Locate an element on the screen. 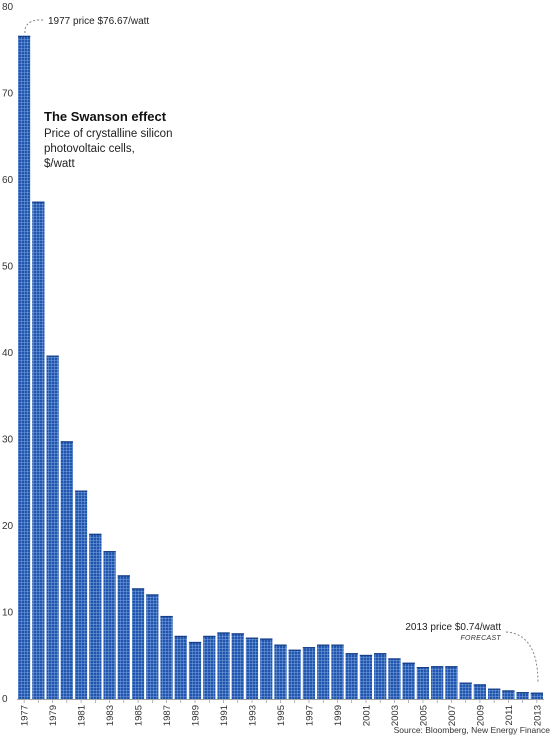 The width and height of the screenshot is (555, 738). bar-2004 is located at coordinates (408, 680).